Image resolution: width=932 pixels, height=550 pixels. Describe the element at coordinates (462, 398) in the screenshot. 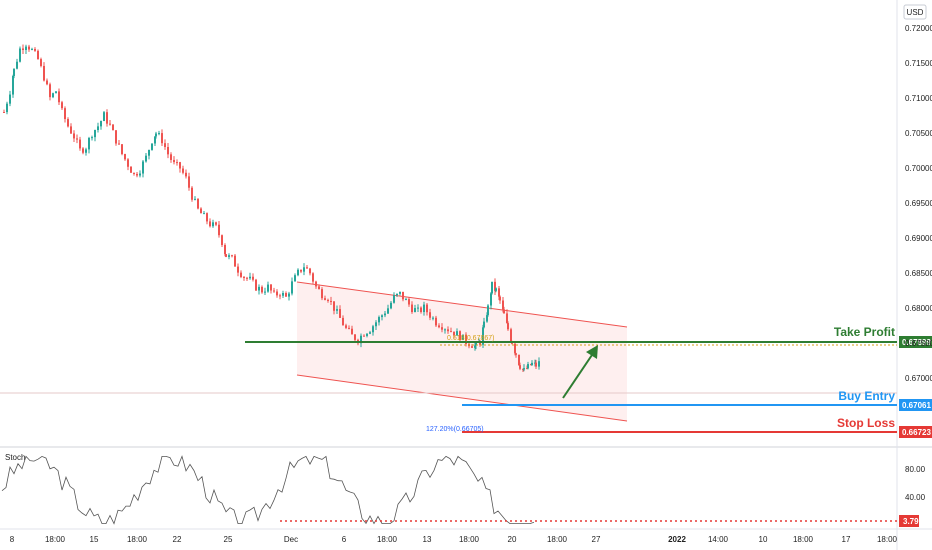

I see `channel-lower-line` at that location.